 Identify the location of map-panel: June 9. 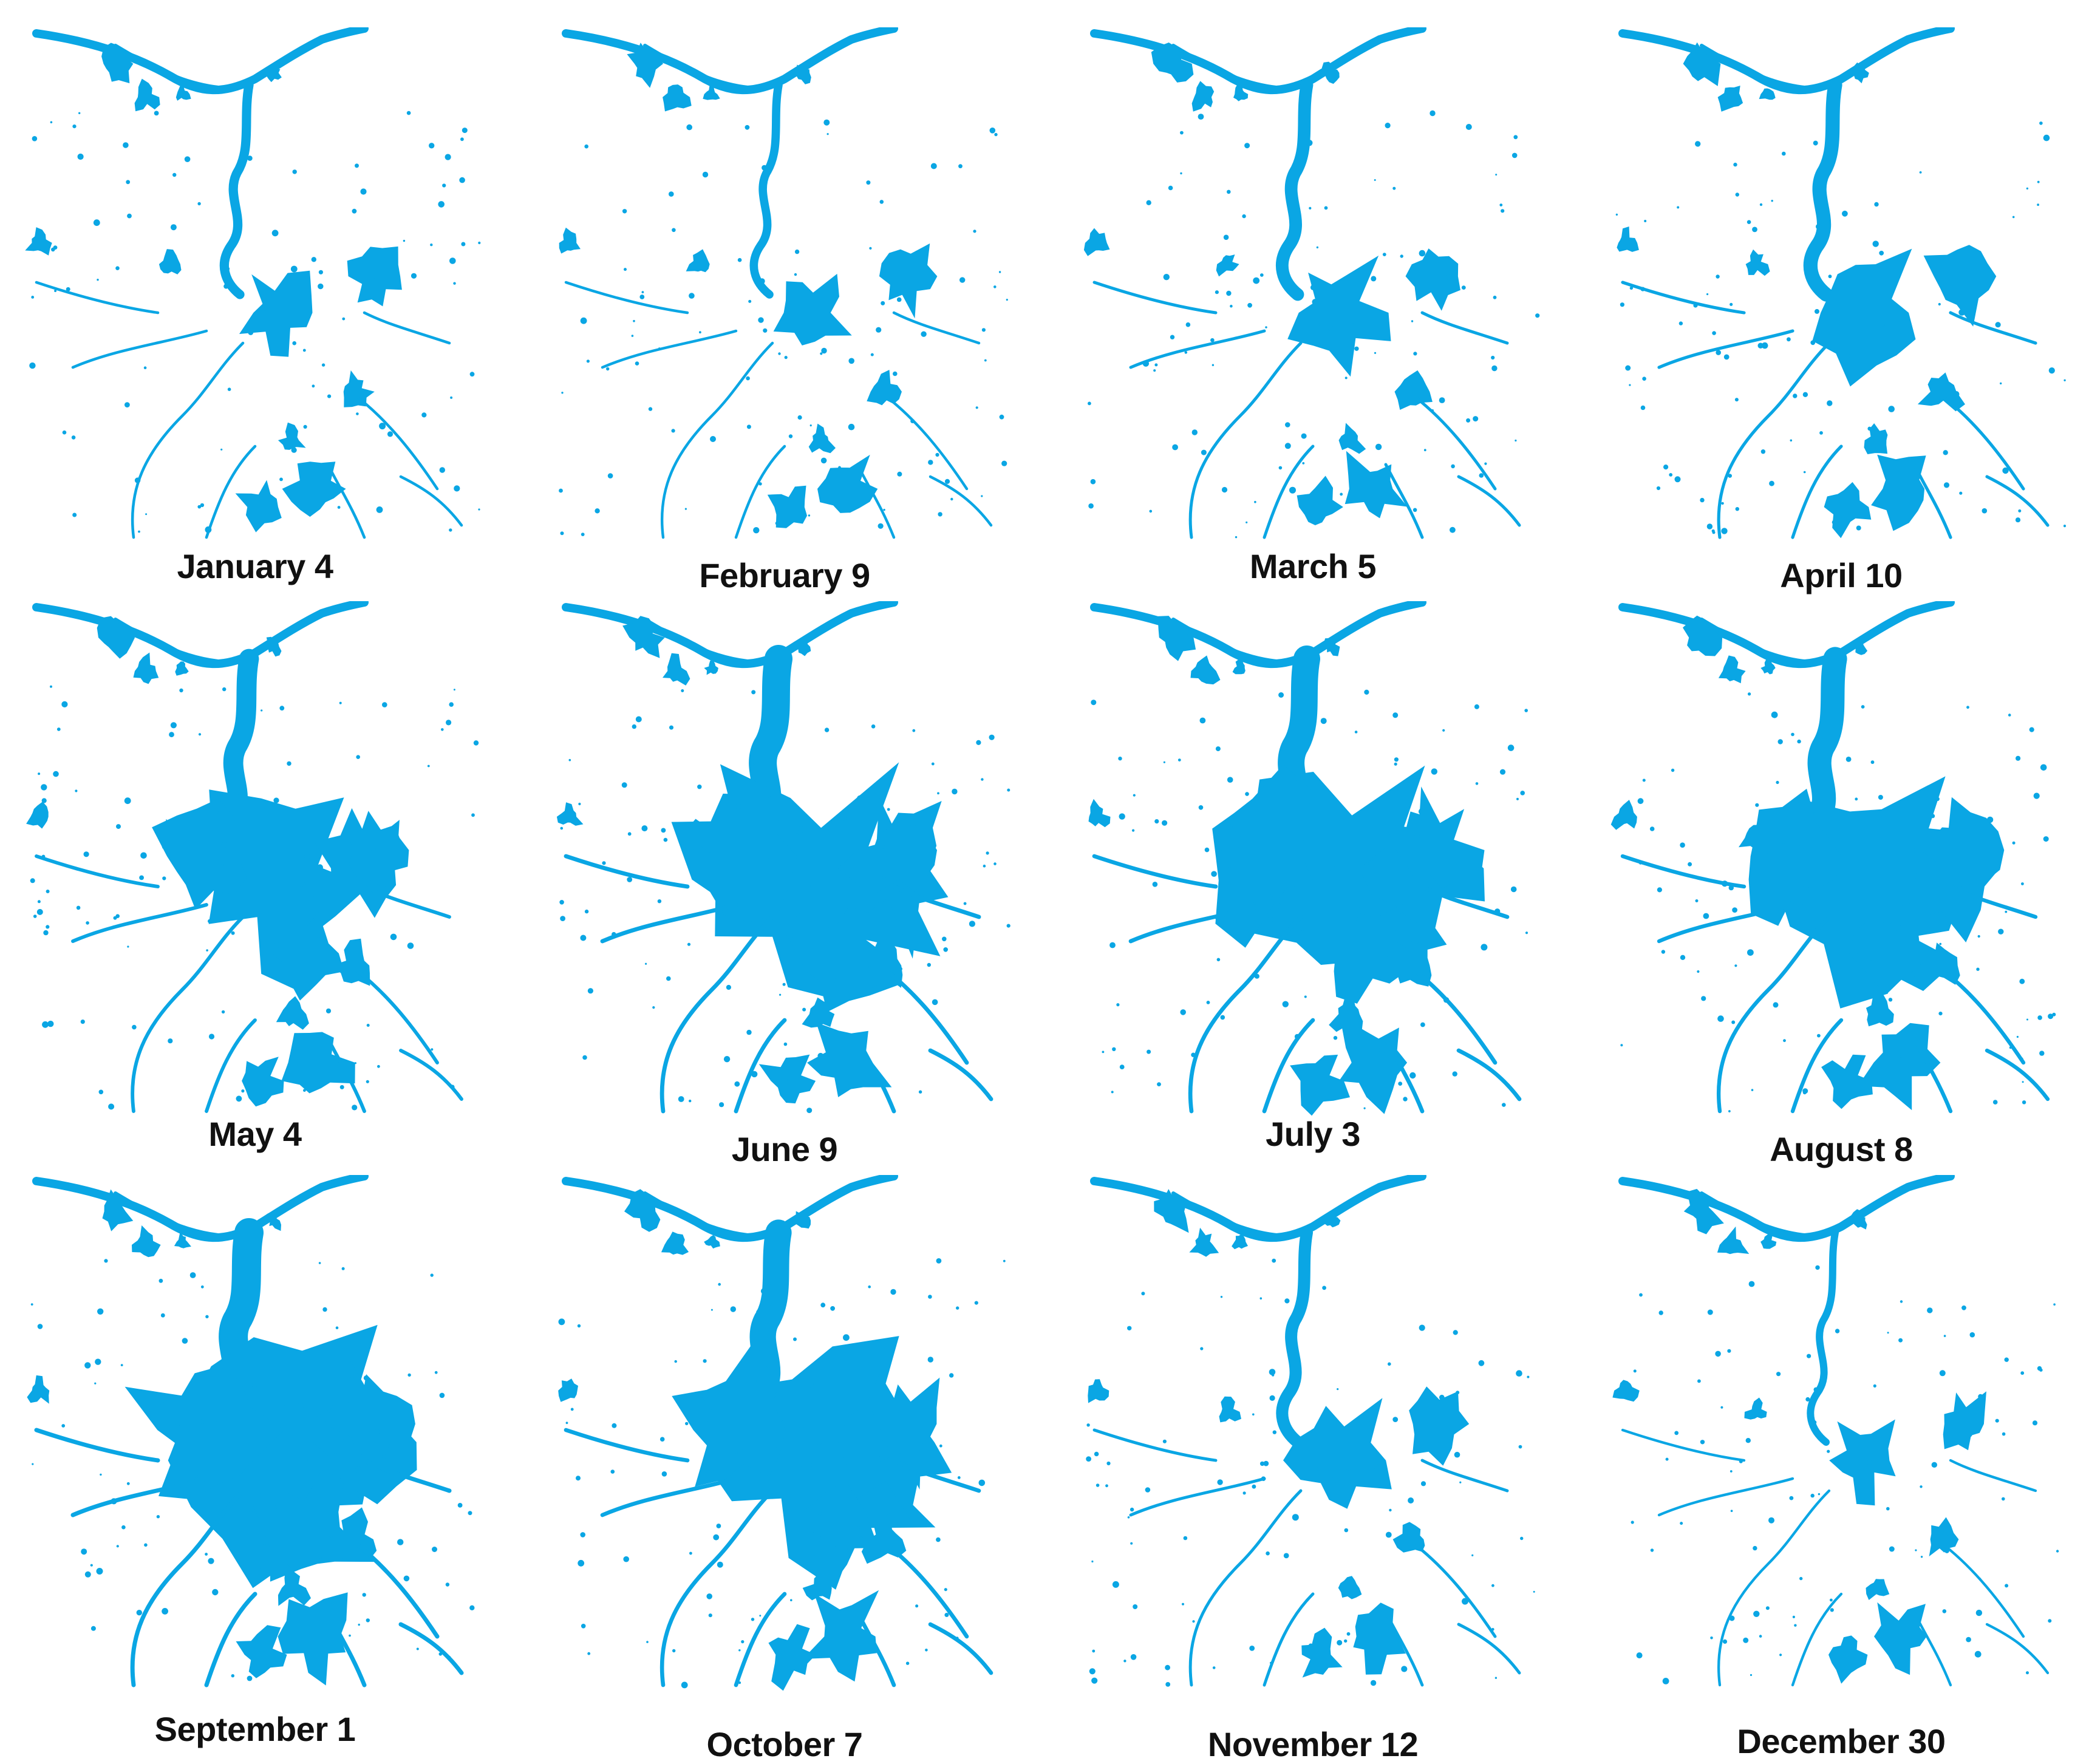
(784, 889).